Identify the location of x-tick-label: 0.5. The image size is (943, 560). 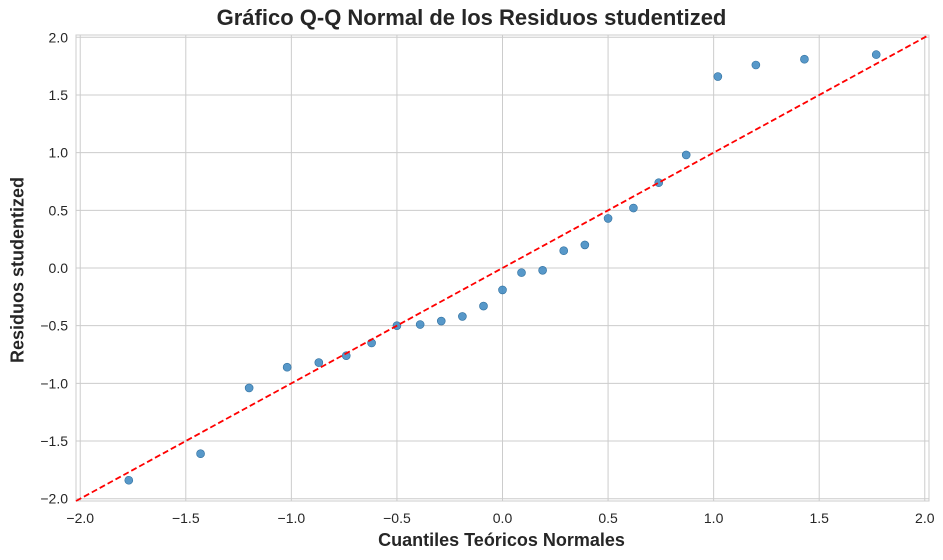
(608, 518).